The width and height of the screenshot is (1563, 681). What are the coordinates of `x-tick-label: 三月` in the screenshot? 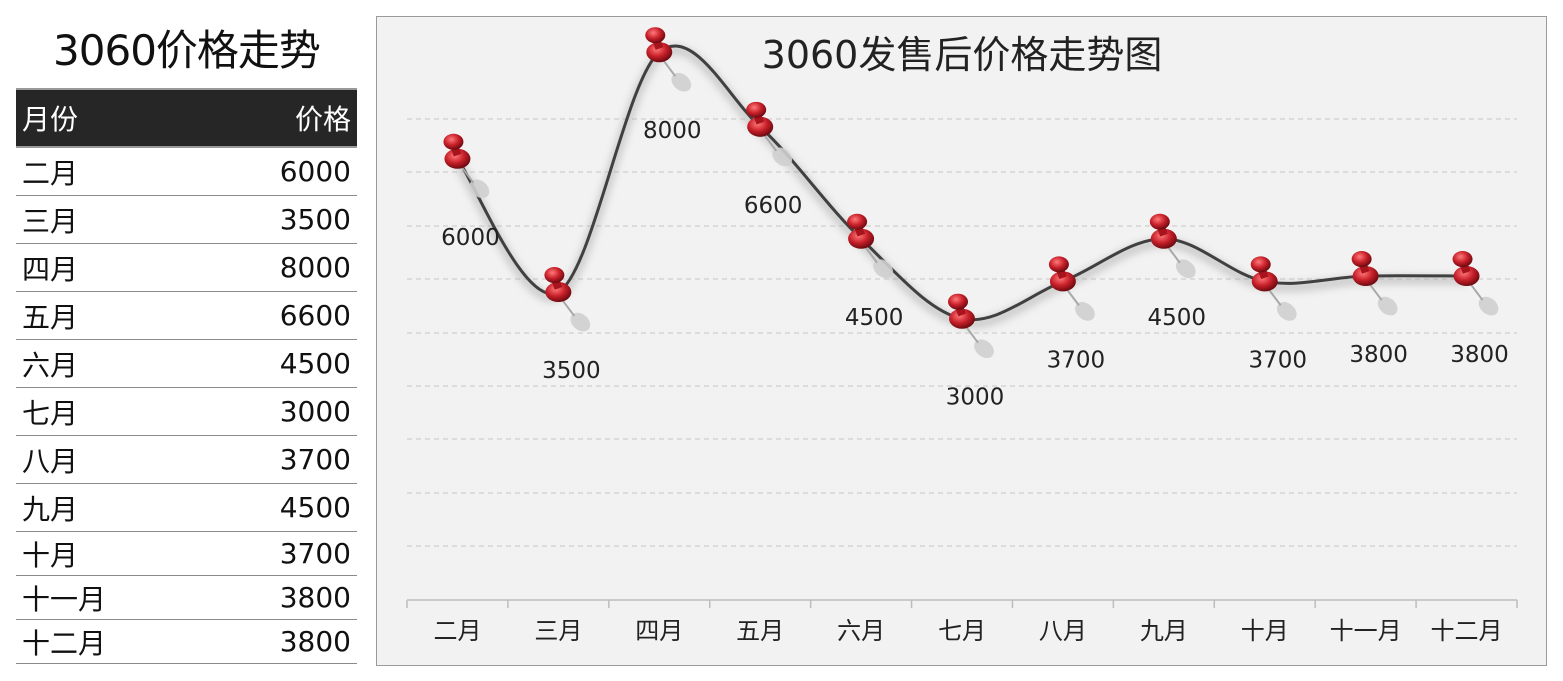 It's located at (558, 631).